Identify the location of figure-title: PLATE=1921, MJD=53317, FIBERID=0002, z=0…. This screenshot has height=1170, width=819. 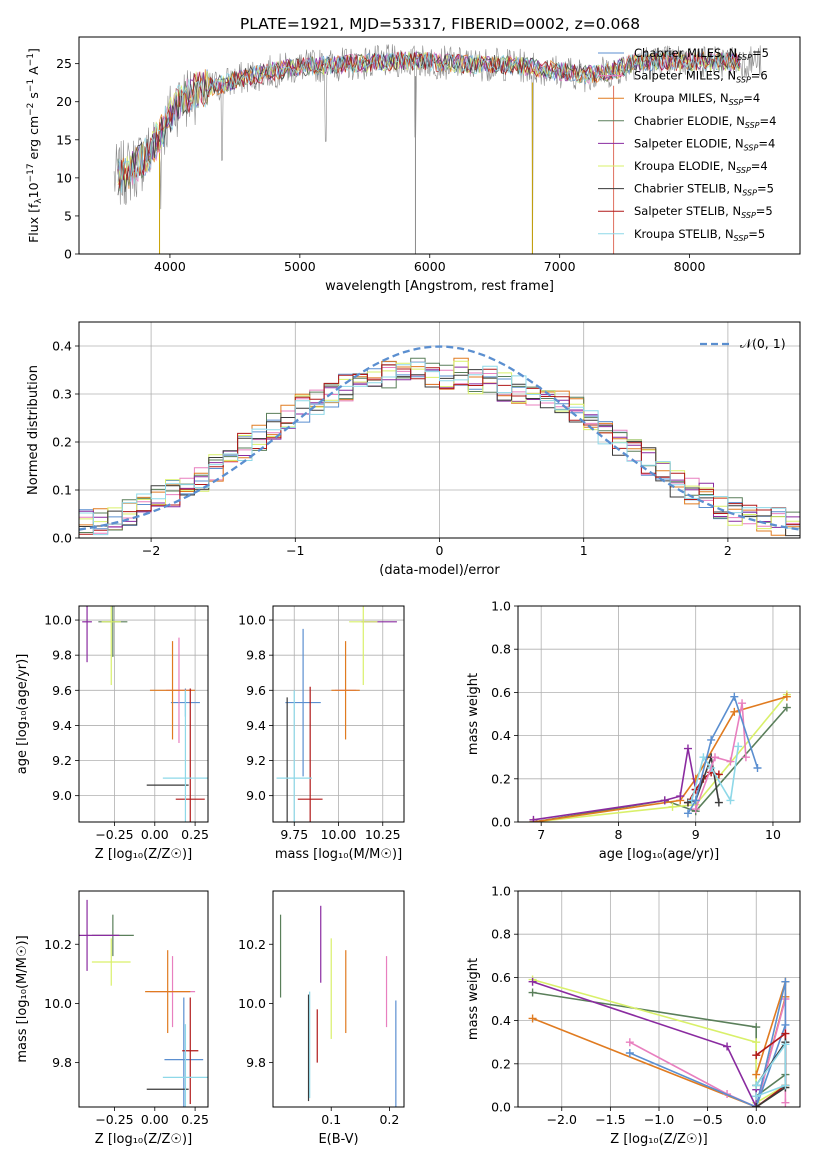
(440, 24).